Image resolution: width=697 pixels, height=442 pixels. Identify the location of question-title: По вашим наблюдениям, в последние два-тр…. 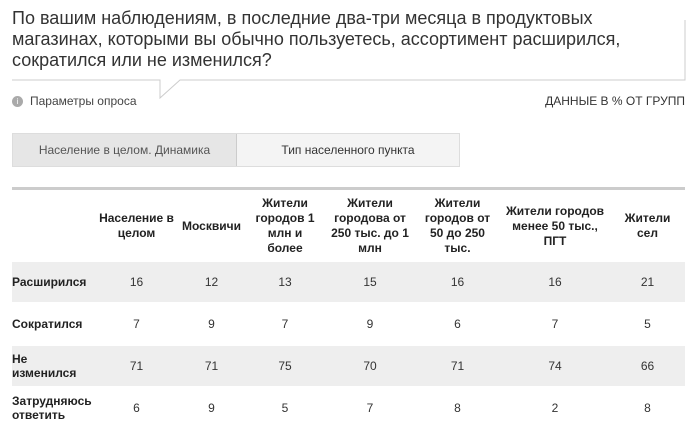
(316, 39).